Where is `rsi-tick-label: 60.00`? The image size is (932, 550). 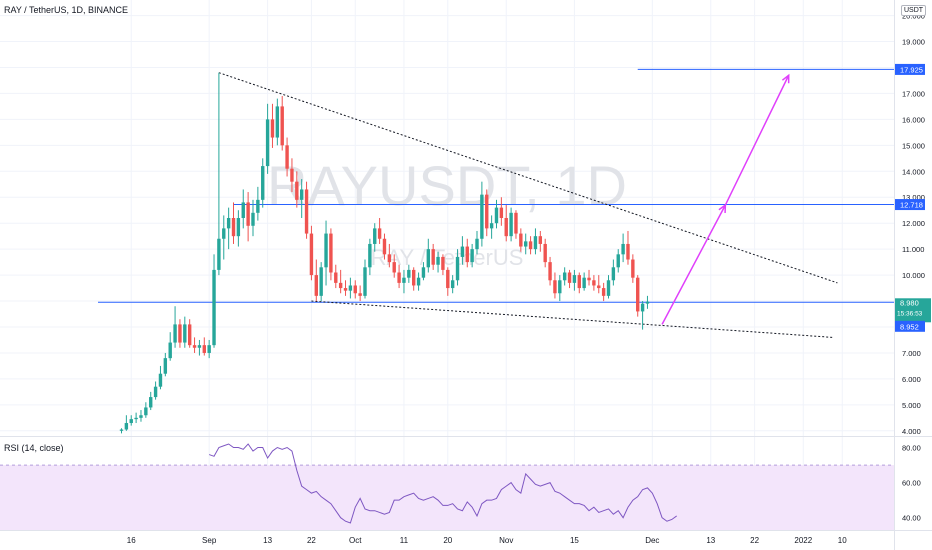
rsi-tick-label: 60.00 is located at coordinates (911, 483).